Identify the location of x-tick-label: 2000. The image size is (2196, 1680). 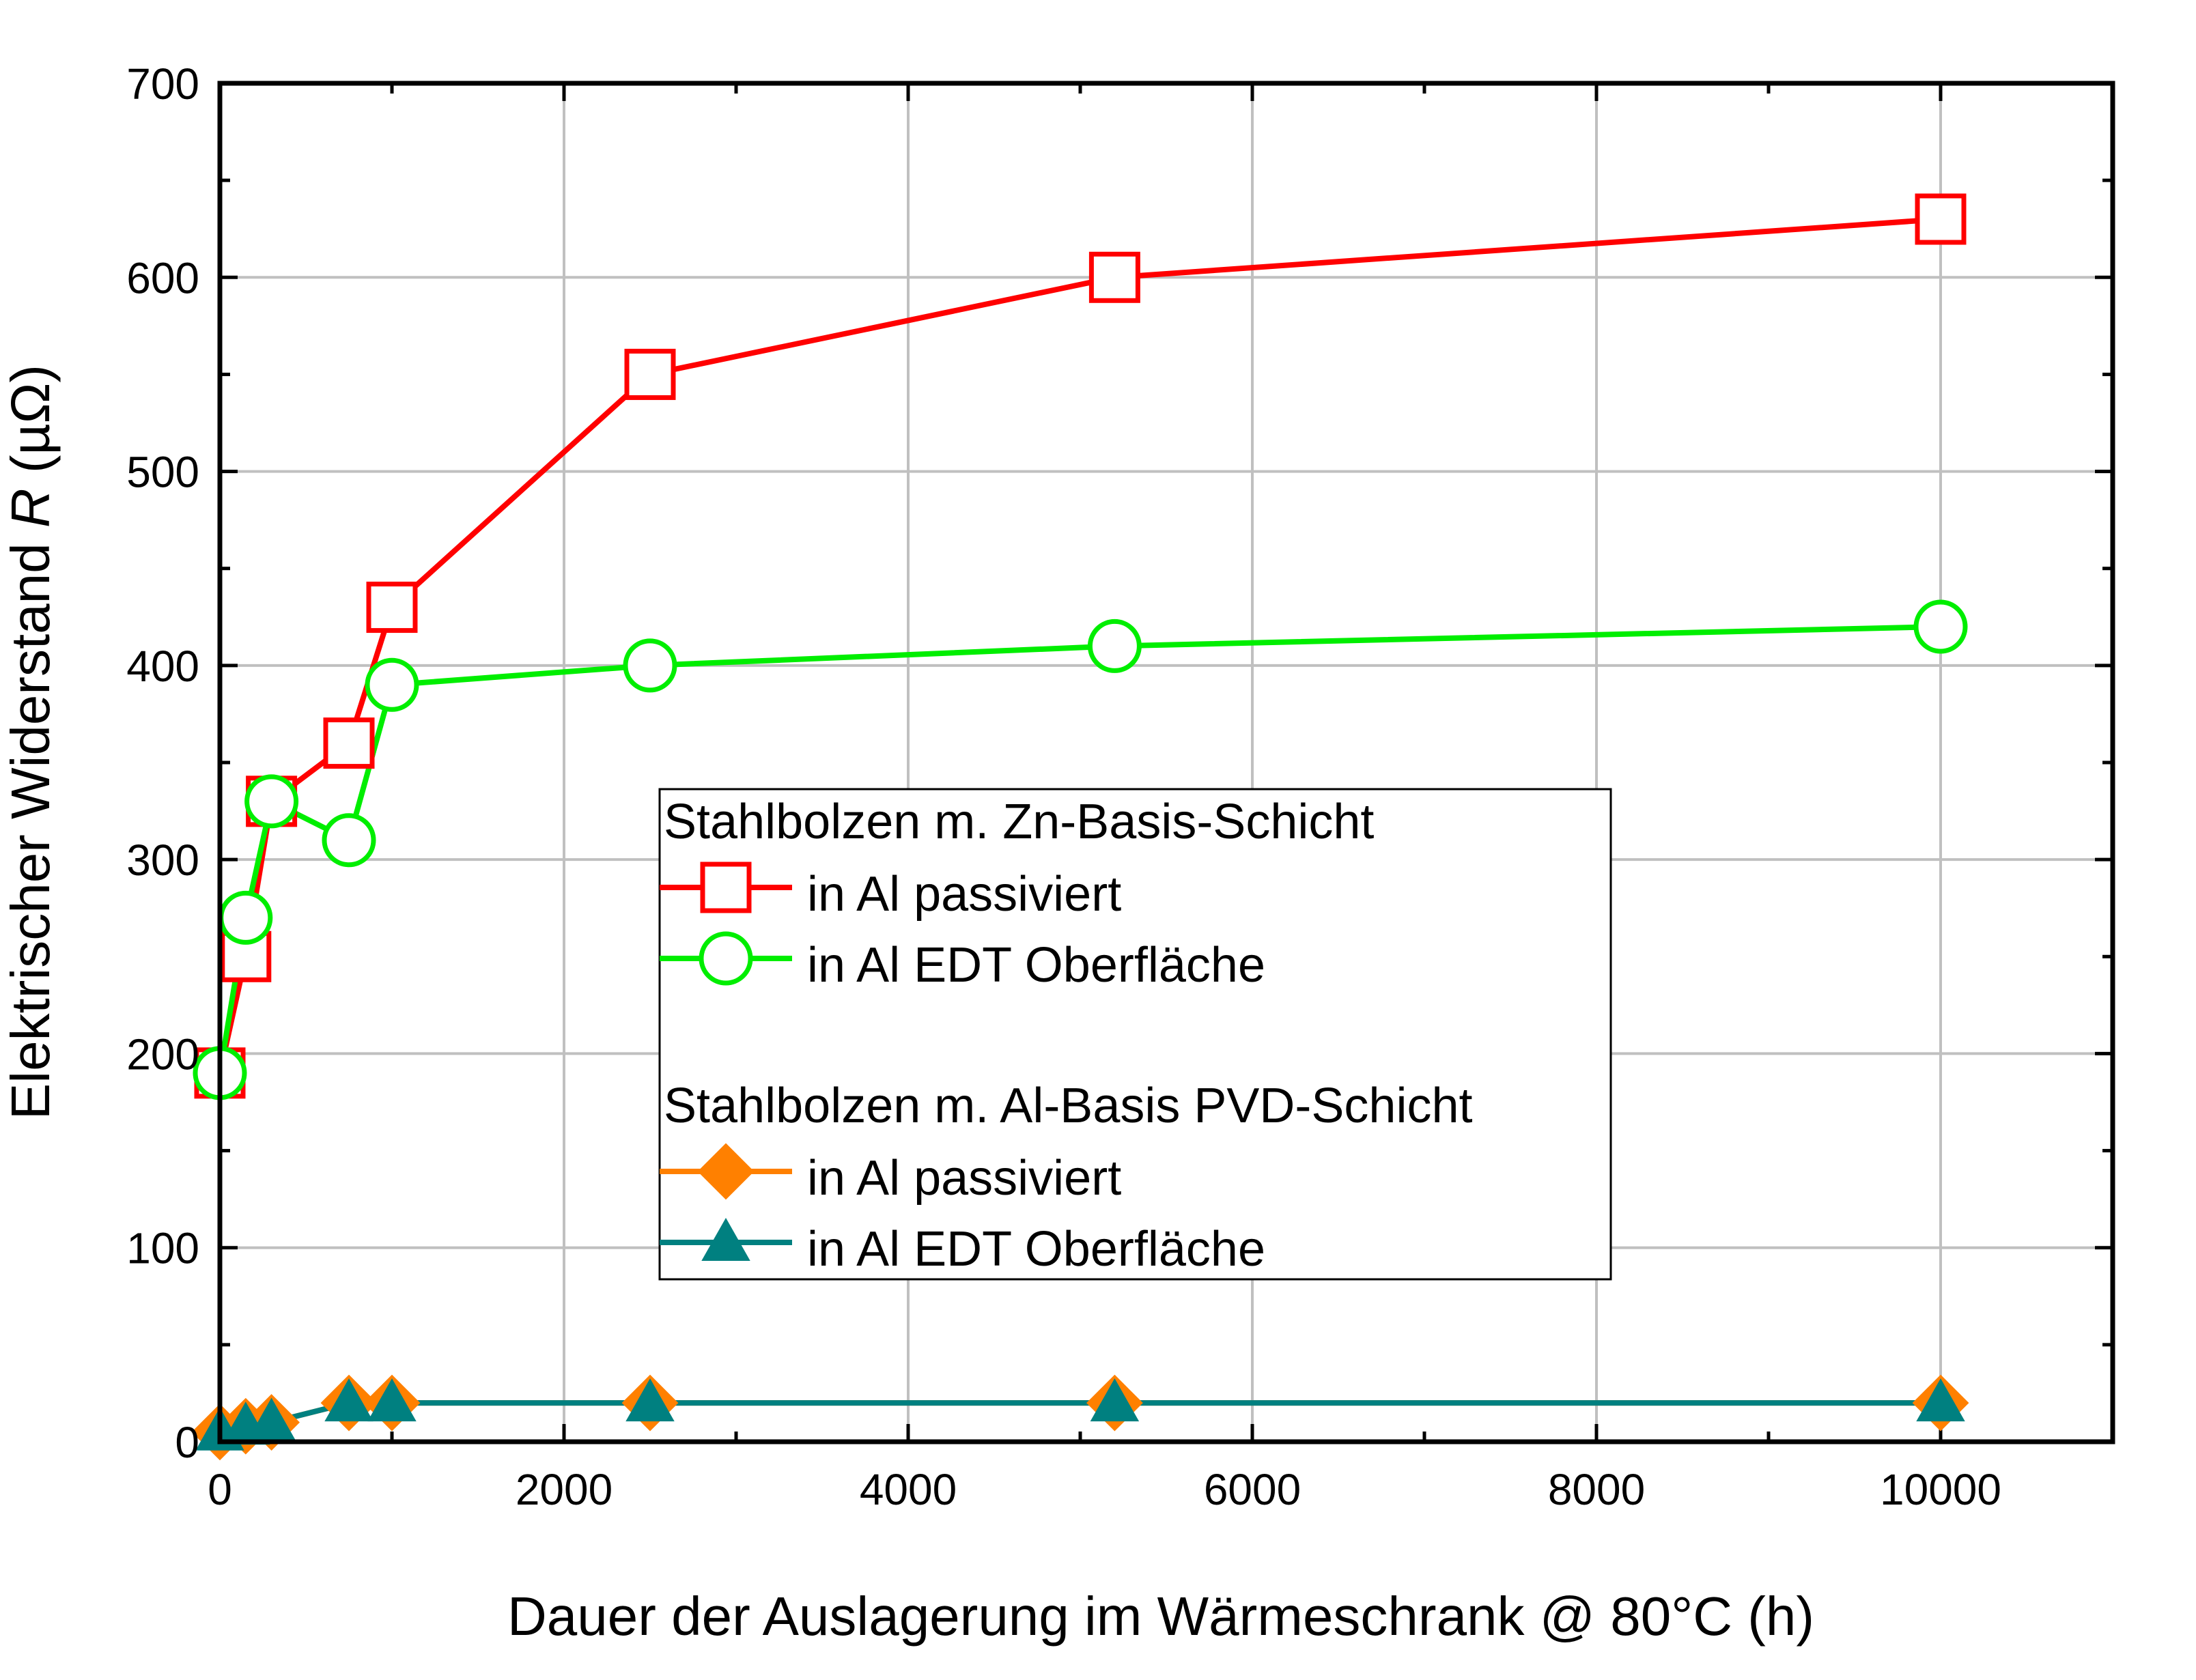
(564, 1489).